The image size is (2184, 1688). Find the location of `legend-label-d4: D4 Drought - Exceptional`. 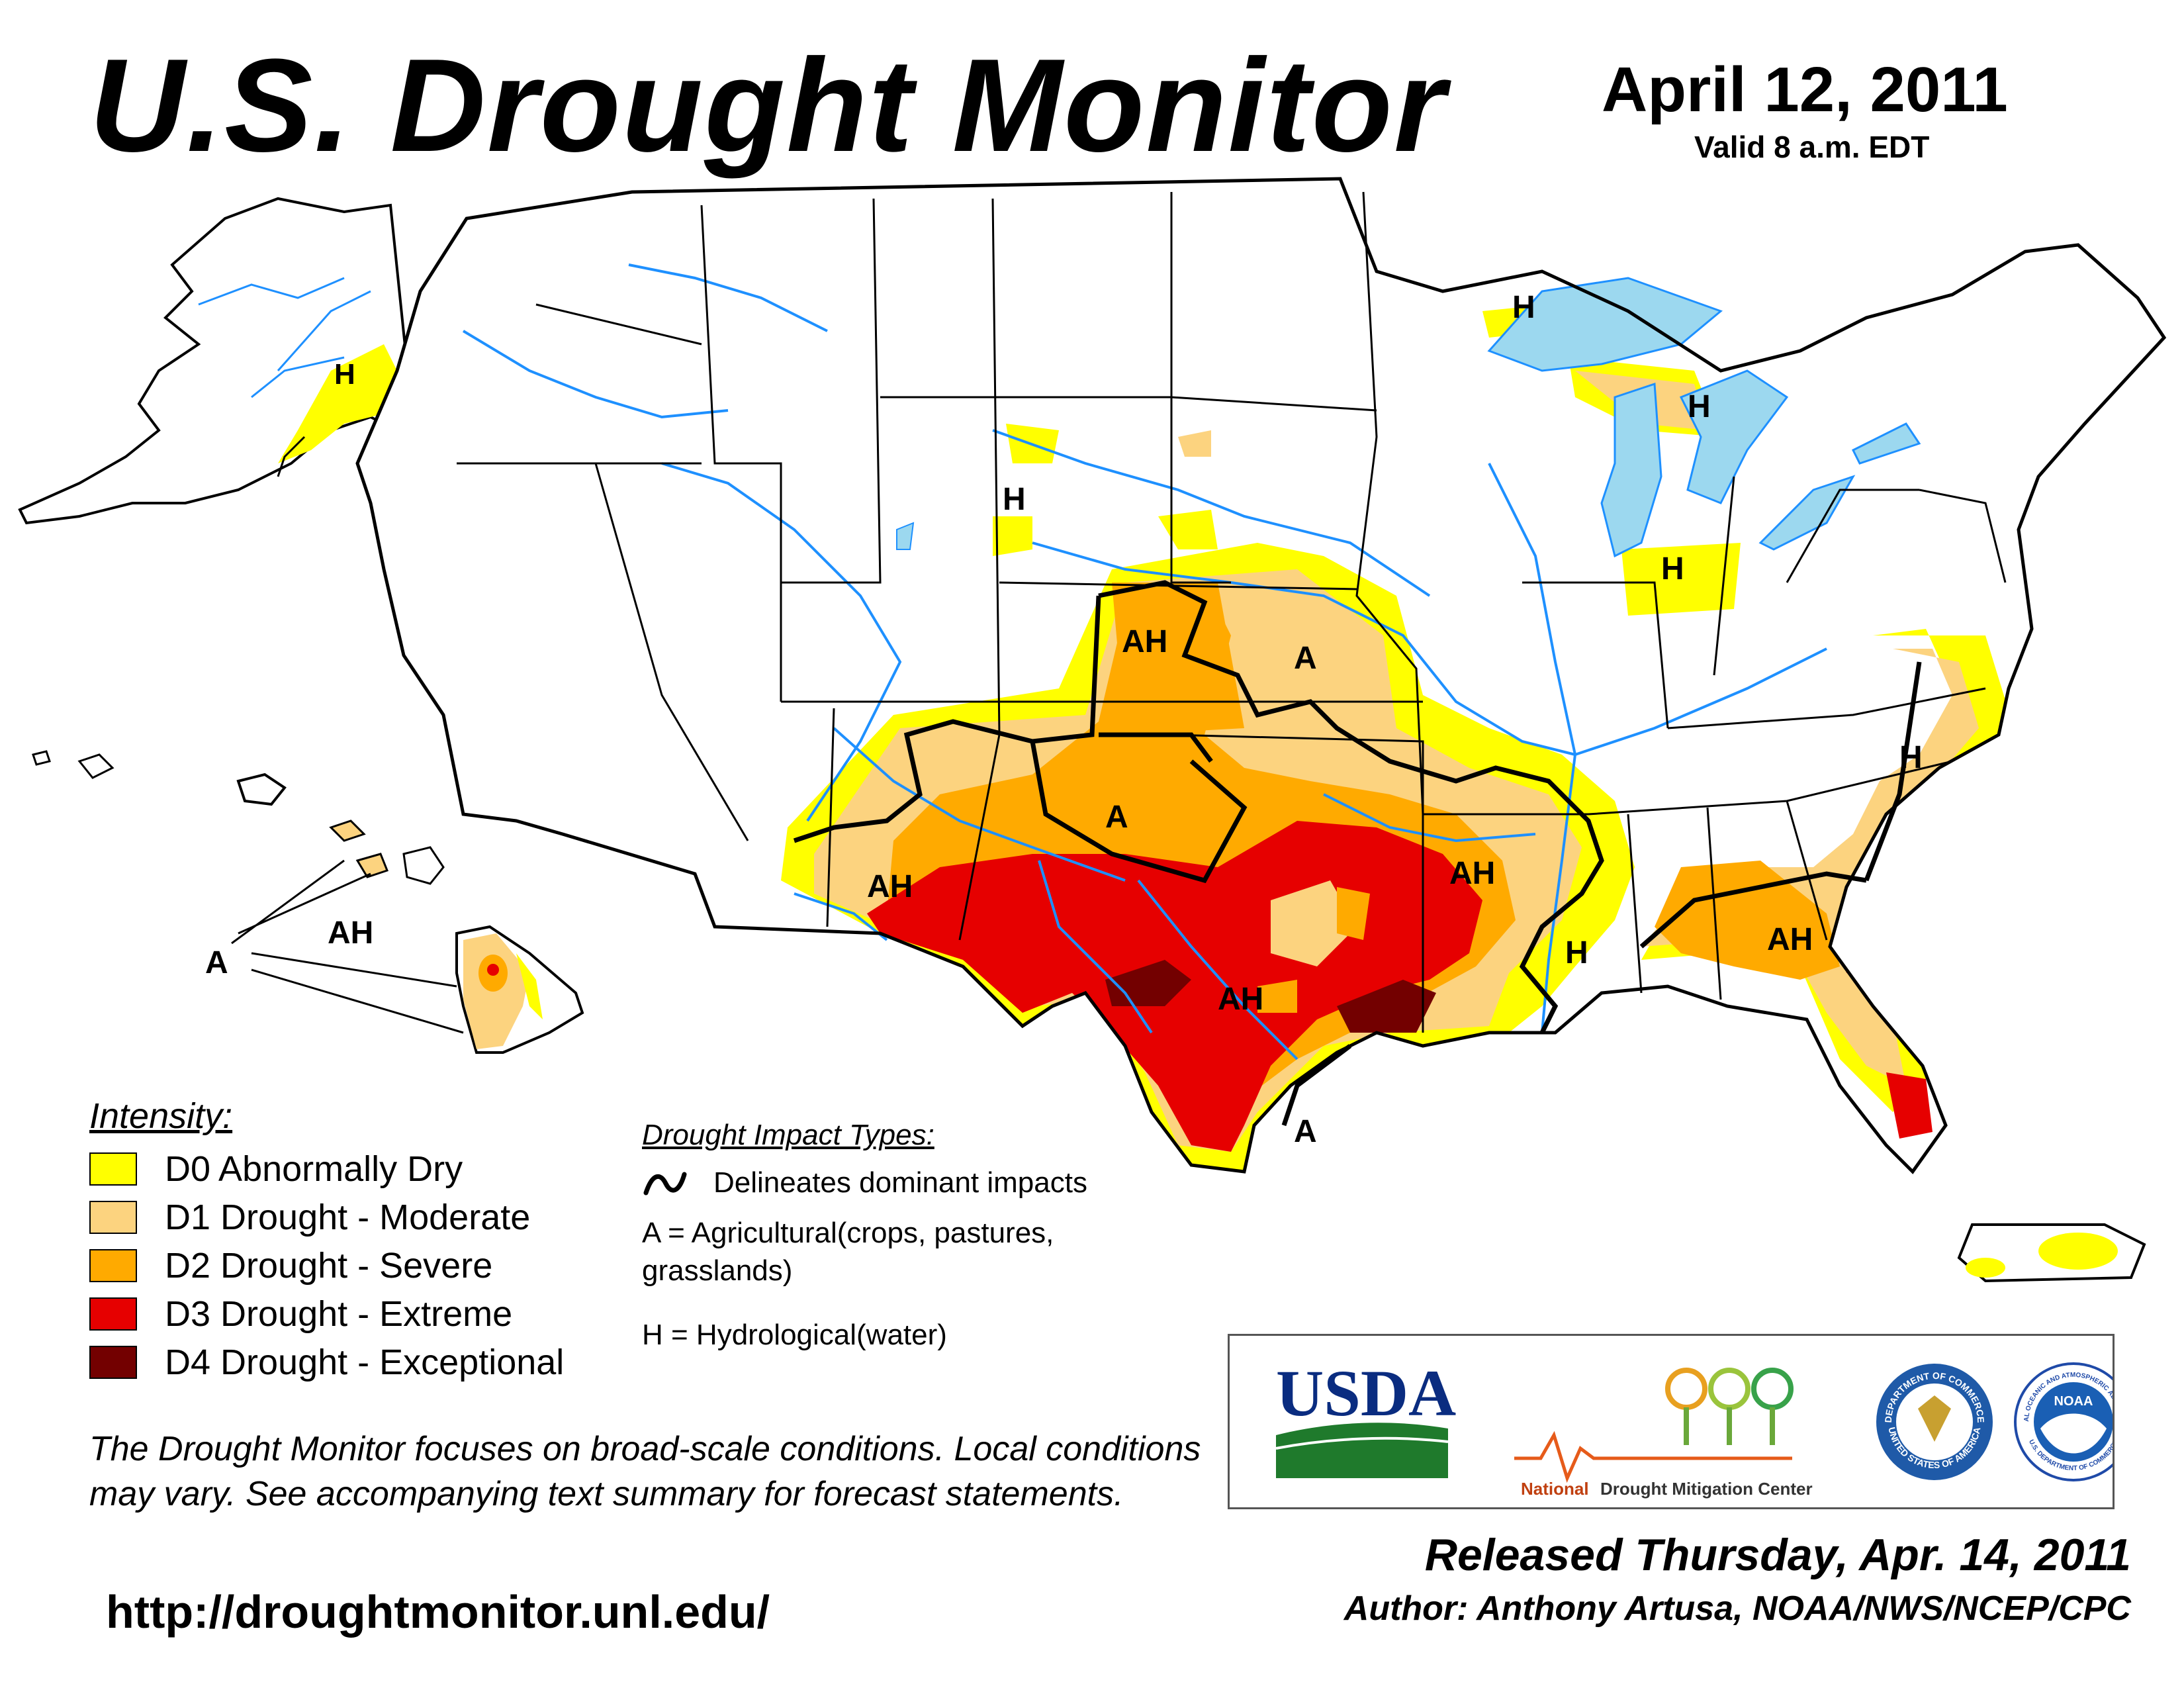

legend-label-d4: D4 Drought - Exceptional is located at coordinates (365, 1362).